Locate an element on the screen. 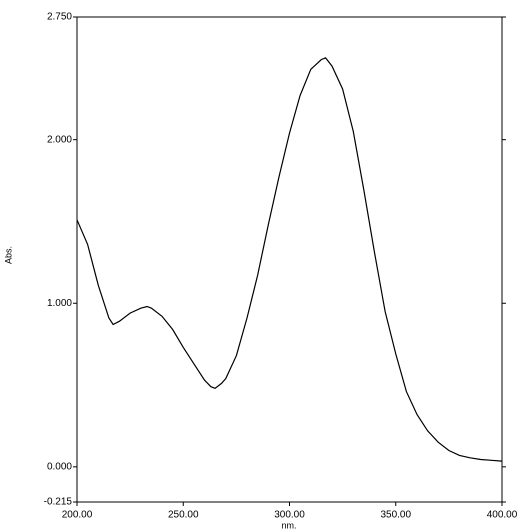 The height and width of the screenshot is (531, 528). x-tick-label: 250.00 is located at coordinates (183, 515).